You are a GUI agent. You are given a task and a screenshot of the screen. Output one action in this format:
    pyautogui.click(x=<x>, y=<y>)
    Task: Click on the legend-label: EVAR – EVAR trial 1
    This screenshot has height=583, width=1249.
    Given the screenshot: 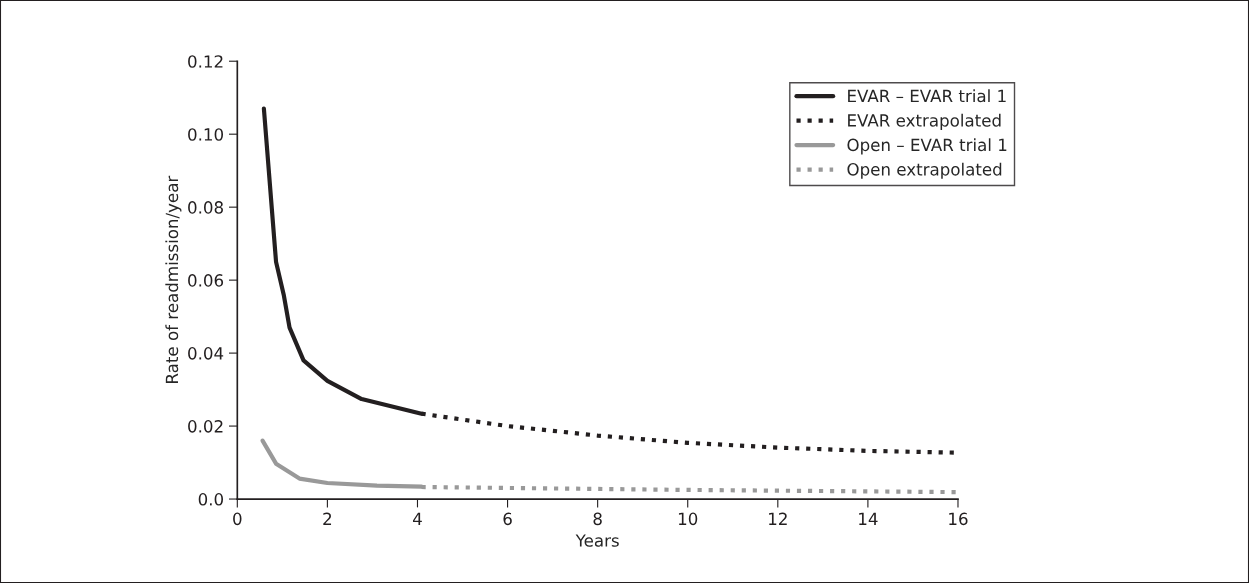 What is the action you would take?
    pyautogui.click(x=927, y=96)
    